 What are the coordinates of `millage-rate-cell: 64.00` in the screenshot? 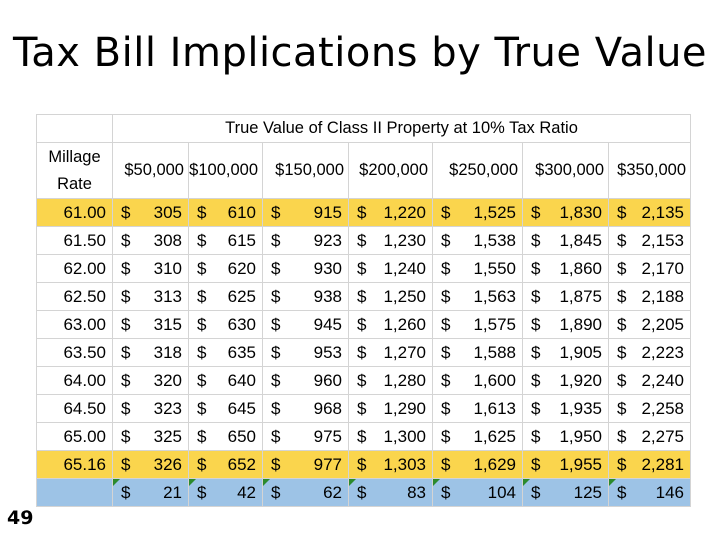 It's located at (74, 380).